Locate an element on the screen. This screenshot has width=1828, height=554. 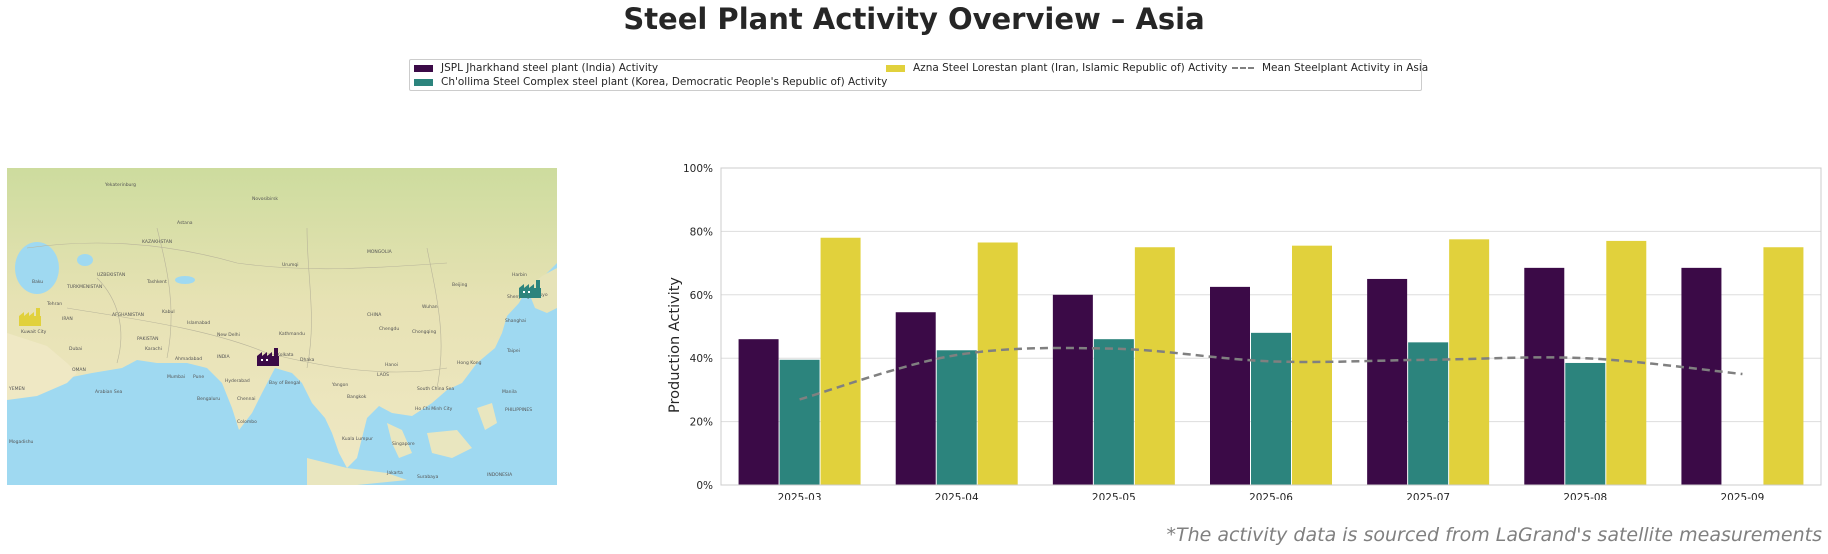
map-label-afghanistan: AFGHANISTAN is located at coordinates (128, 315).